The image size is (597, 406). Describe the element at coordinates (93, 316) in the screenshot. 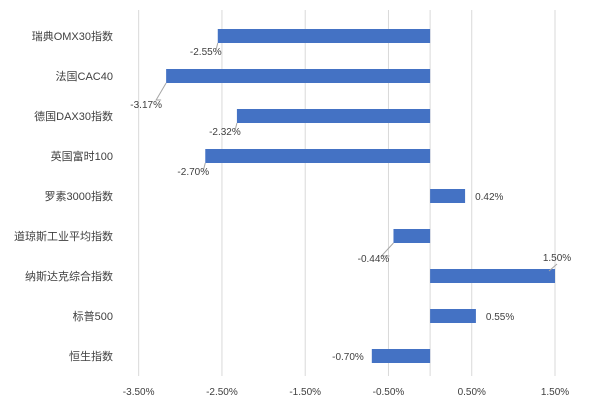

I see `category-label: 标普500` at that location.